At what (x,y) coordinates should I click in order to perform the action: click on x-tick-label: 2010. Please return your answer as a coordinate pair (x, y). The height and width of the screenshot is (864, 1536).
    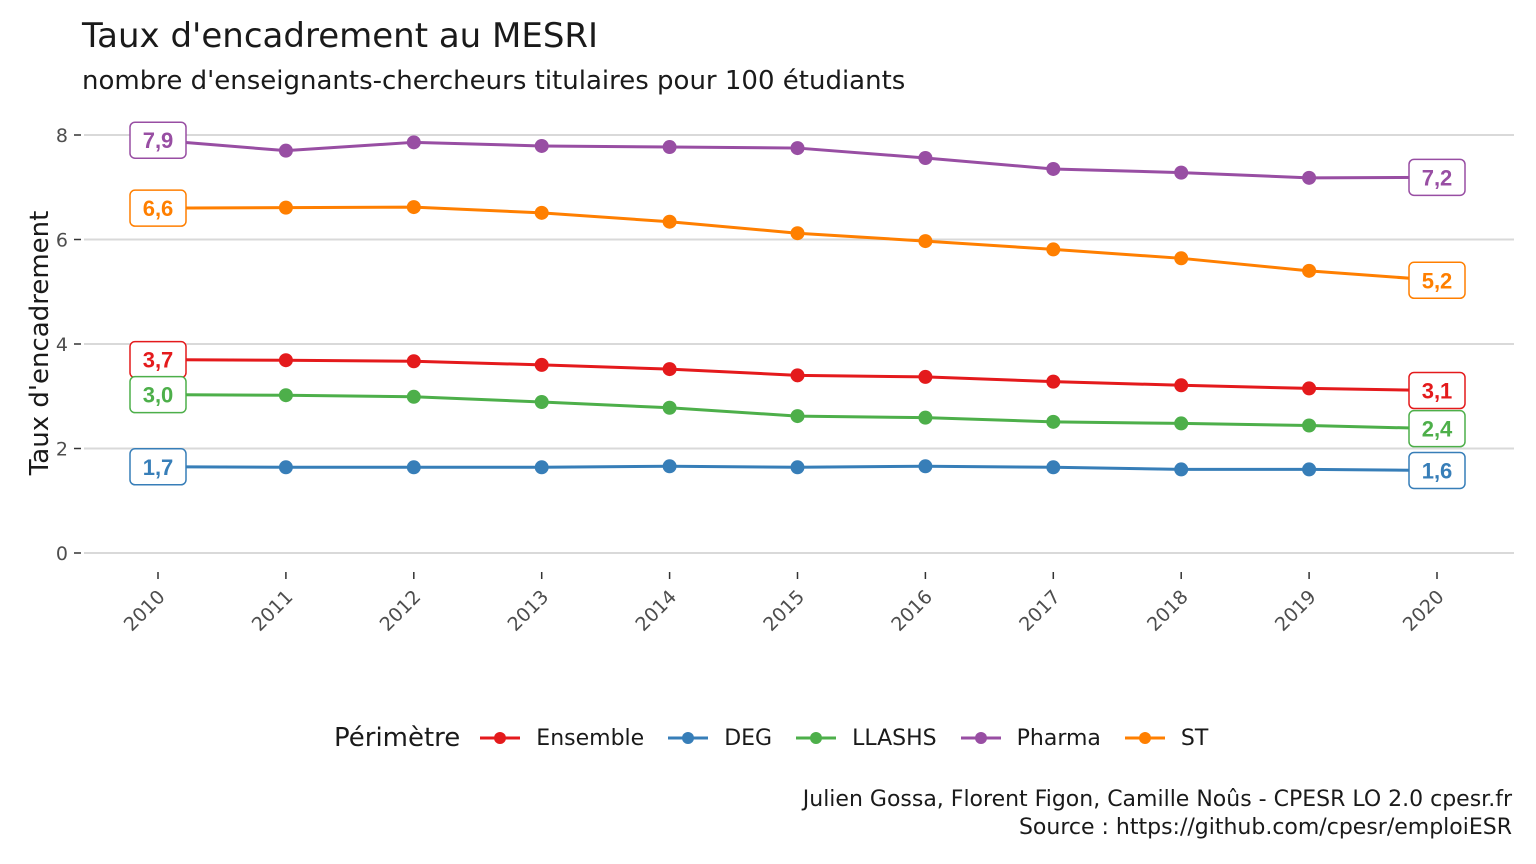
    Looking at the image, I should click on (145, 611).